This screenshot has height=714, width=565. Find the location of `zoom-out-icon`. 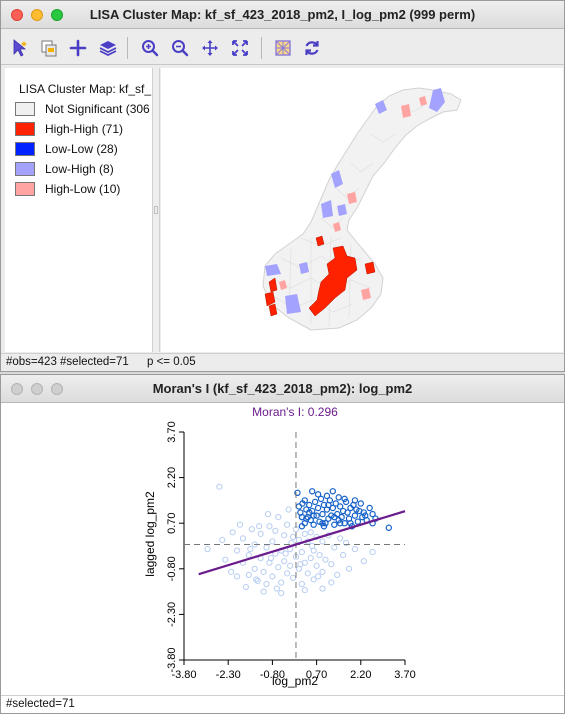

zoom-out-icon is located at coordinates (180, 48).